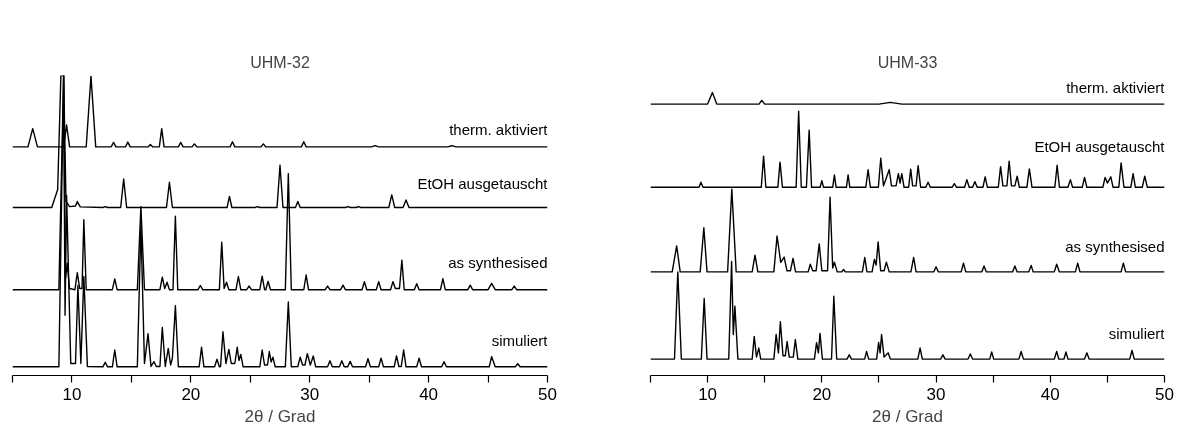 The height and width of the screenshot is (448, 1179). Describe the element at coordinates (907, 62) in the screenshot. I see `chart-title: UHM-33` at that location.